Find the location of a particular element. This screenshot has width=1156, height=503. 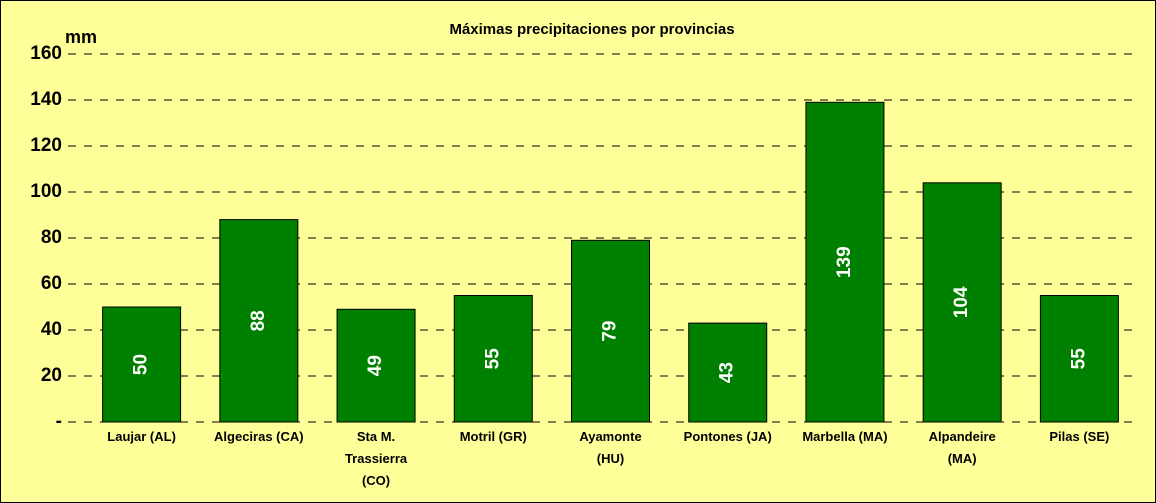

data-label: 104 is located at coordinates (961, 302).